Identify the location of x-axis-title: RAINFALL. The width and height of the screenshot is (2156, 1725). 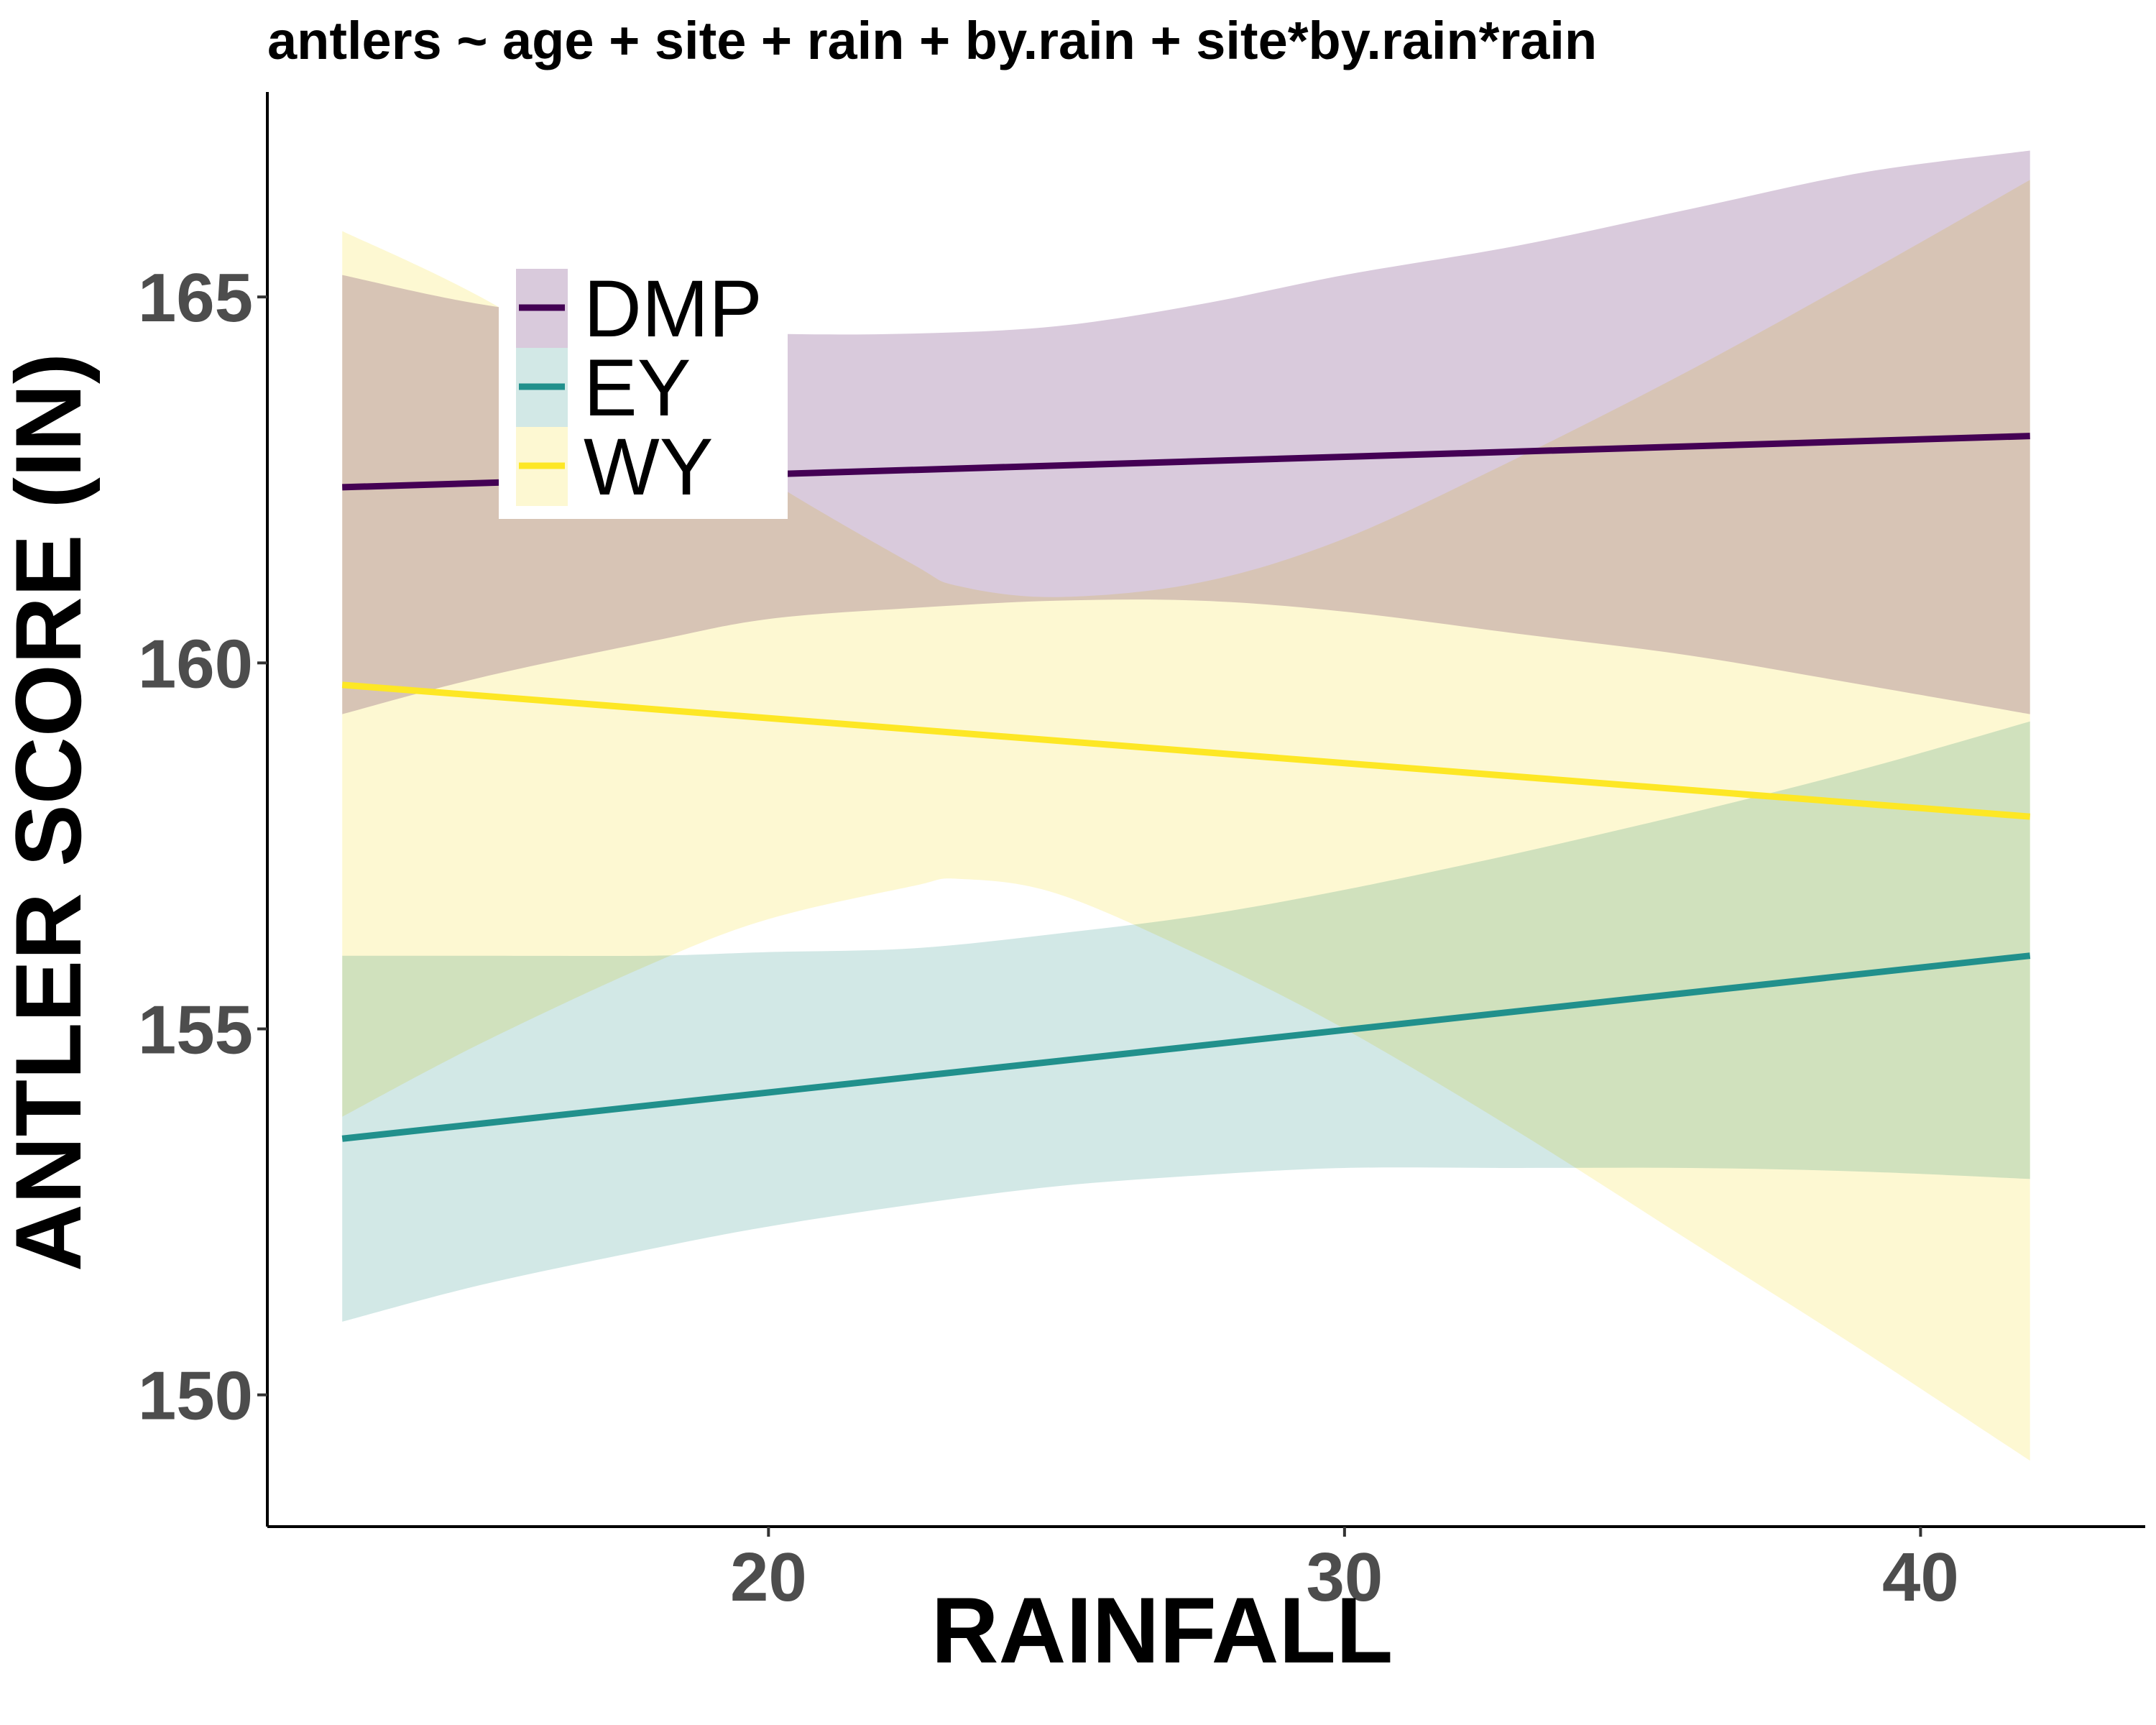
(1162, 1630).